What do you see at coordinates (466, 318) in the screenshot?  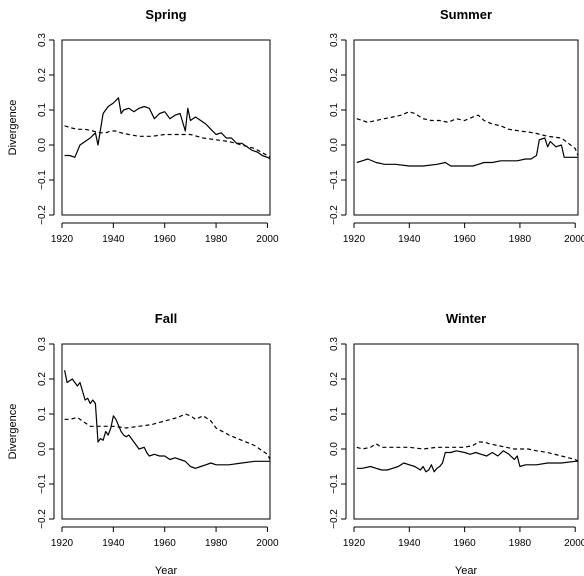 I see `panel-title: Winter` at bounding box center [466, 318].